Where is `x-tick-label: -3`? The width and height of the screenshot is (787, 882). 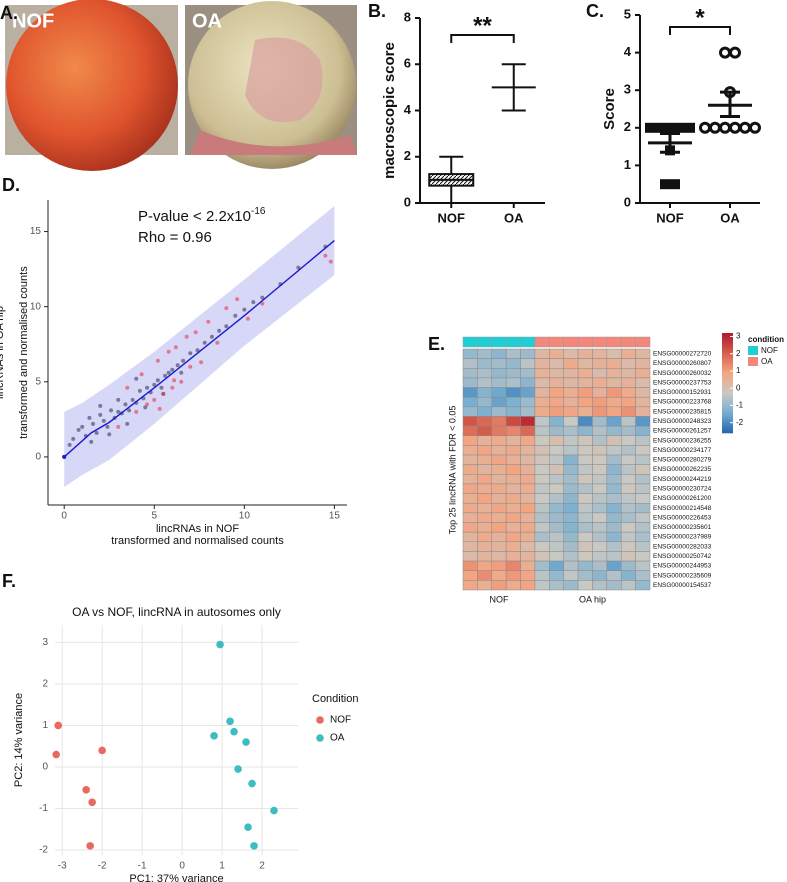
x-tick-label: -3 is located at coordinates (62, 866).